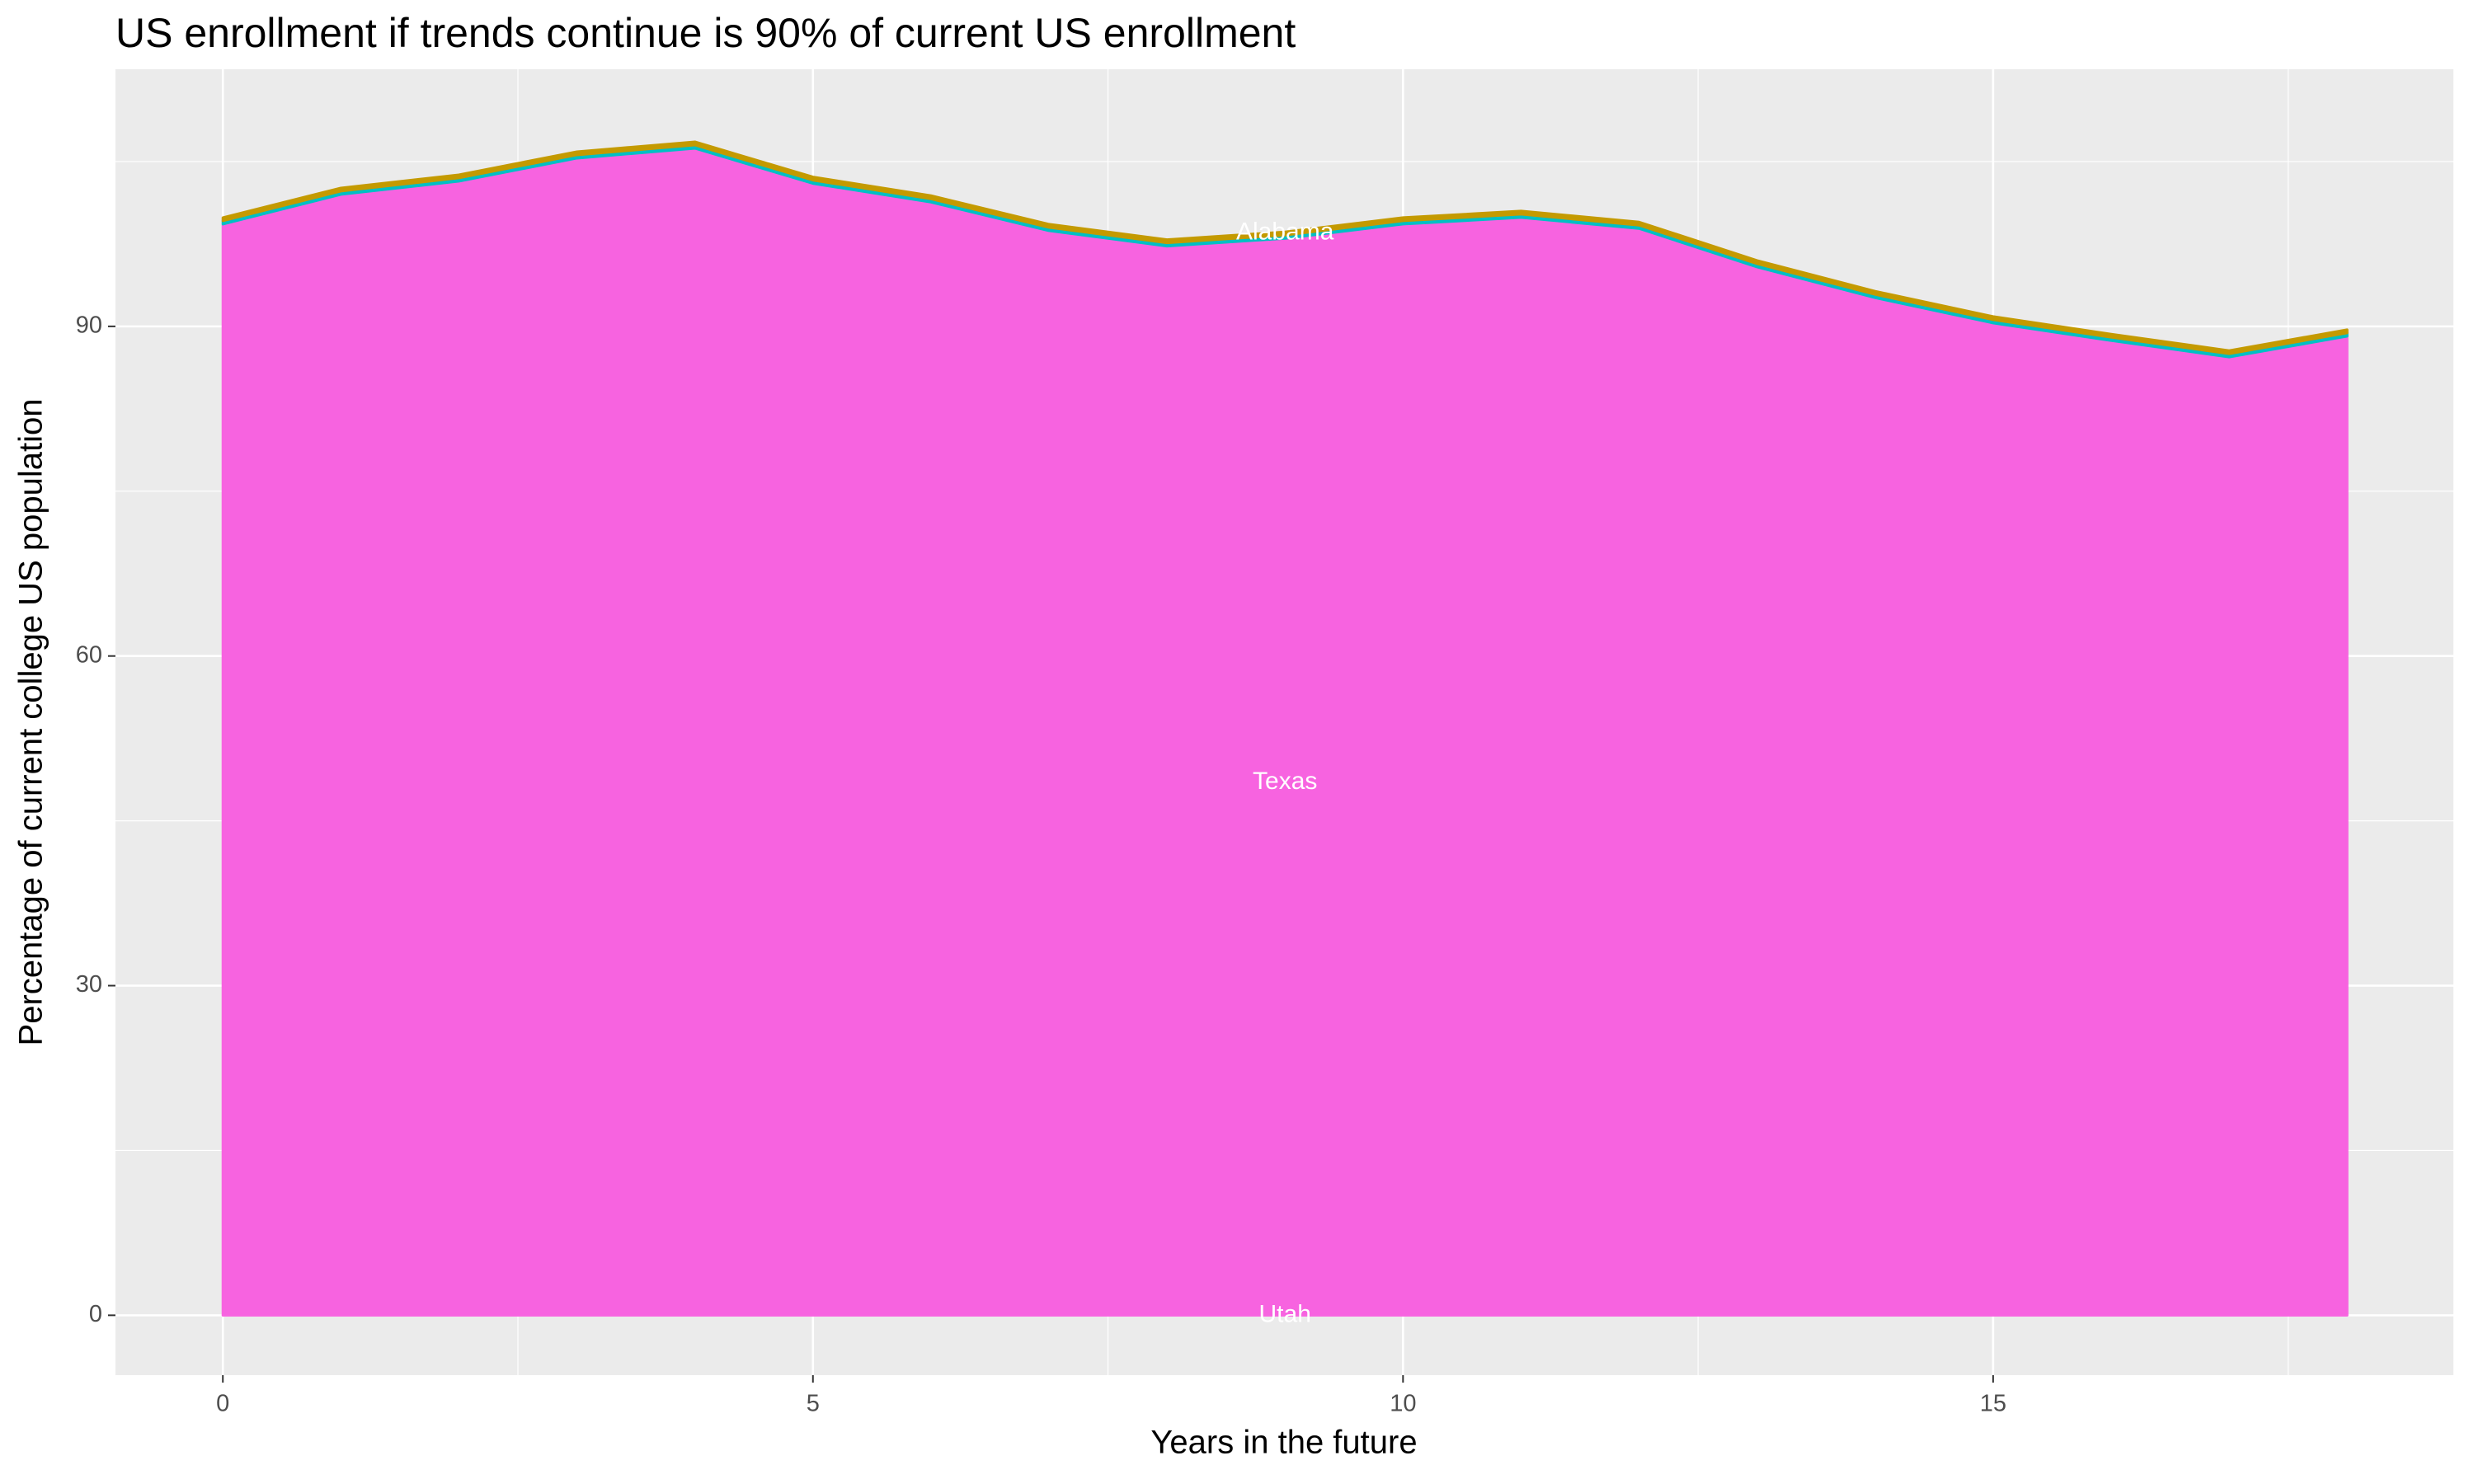 This screenshot has height=1484, width=2474. Describe the element at coordinates (1283, 1443) in the screenshot. I see `x-axis-title: Years in the future` at that location.